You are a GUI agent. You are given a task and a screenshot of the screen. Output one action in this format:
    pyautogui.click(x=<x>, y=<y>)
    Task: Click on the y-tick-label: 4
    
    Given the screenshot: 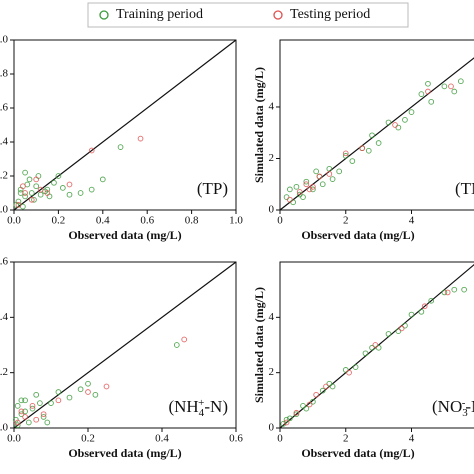 What is the action you would take?
    pyautogui.click(x=272, y=317)
    